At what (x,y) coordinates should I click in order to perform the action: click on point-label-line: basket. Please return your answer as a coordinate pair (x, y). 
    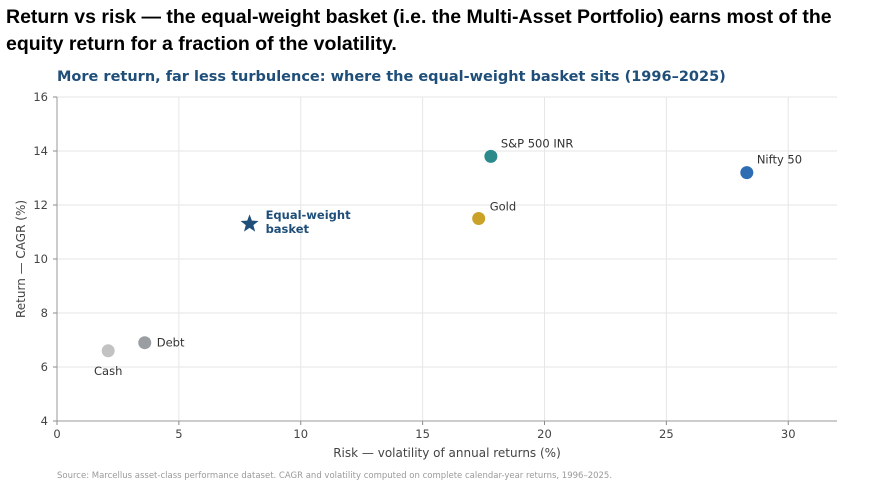
    Looking at the image, I should click on (288, 229).